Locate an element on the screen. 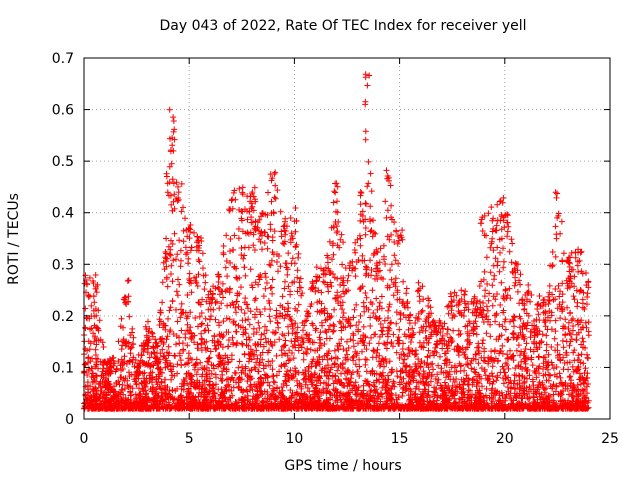  x-tick-label: 10 is located at coordinates (294, 439).